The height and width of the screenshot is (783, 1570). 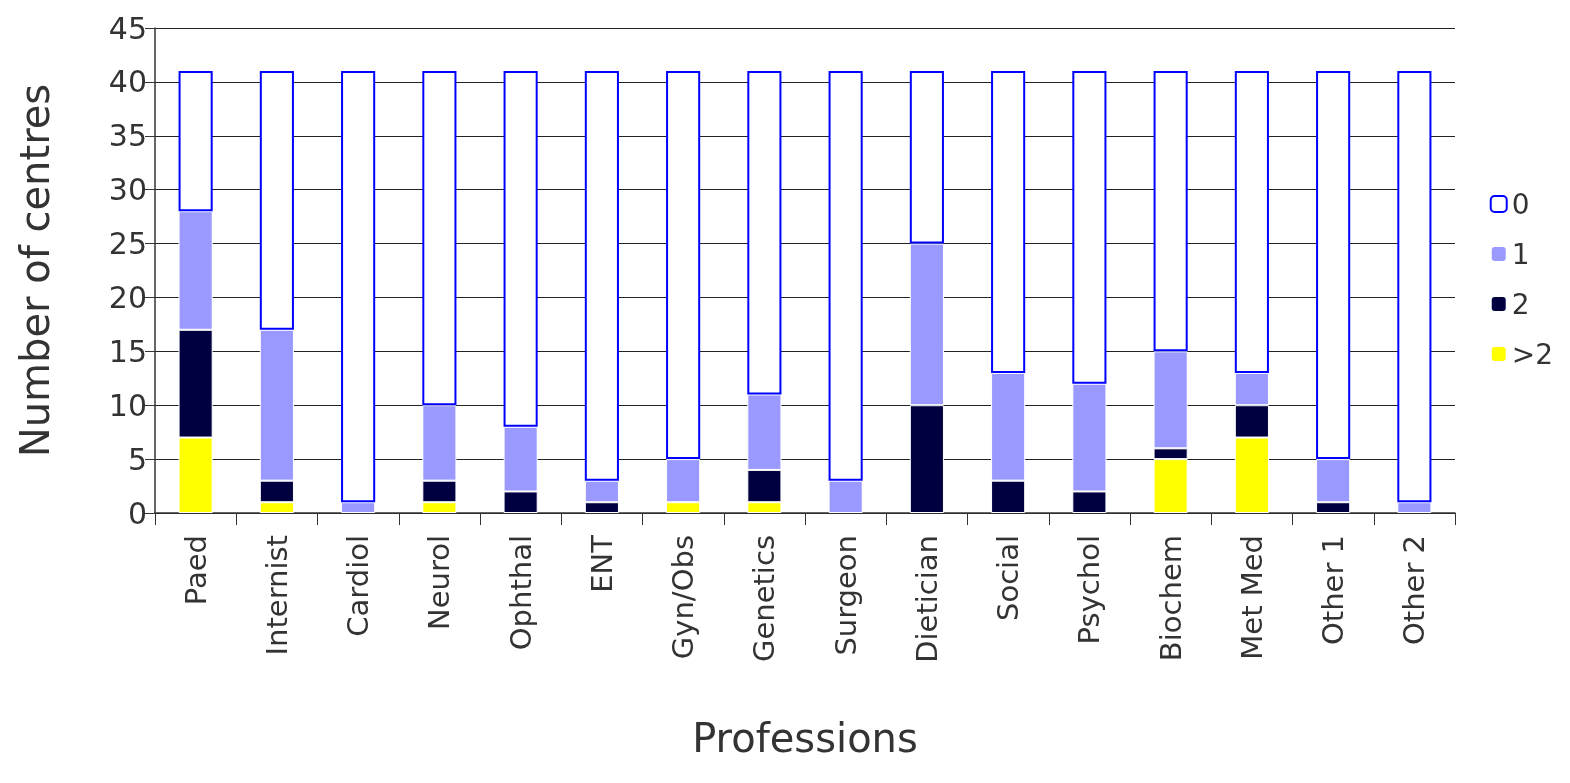 What do you see at coordinates (764, 599) in the screenshot?
I see `x-tick-label: Genetics` at bounding box center [764, 599].